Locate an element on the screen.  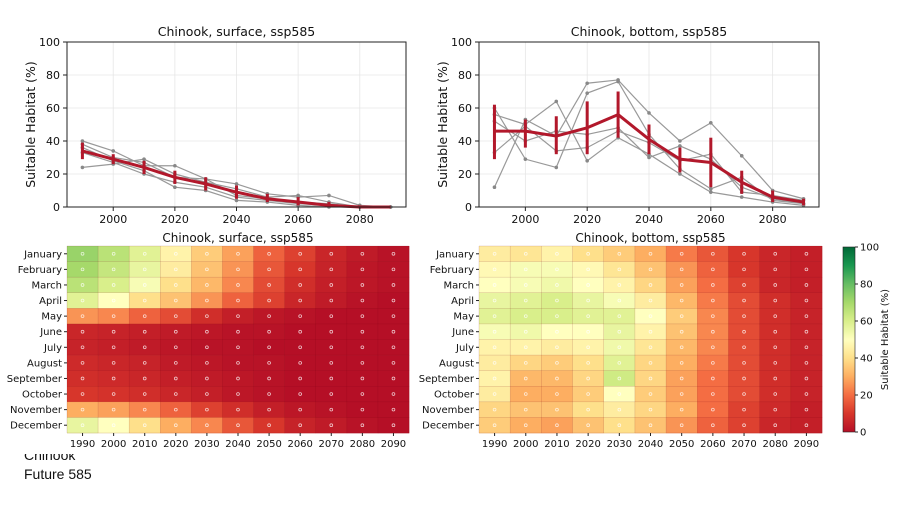
month-label: October is located at coordinates (454, 395).